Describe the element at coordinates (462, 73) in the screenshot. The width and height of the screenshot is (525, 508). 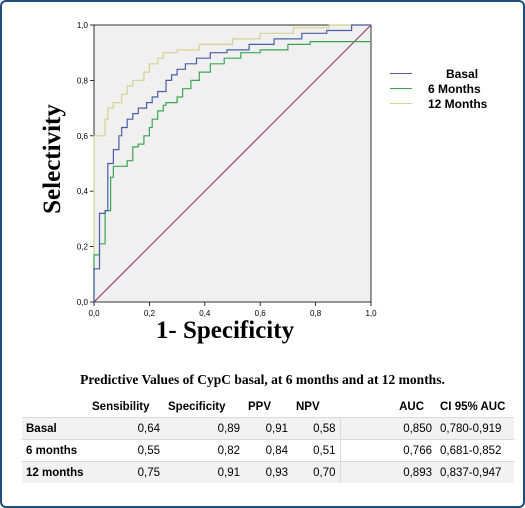
I see `legend-label-basal: Basal` at that location.